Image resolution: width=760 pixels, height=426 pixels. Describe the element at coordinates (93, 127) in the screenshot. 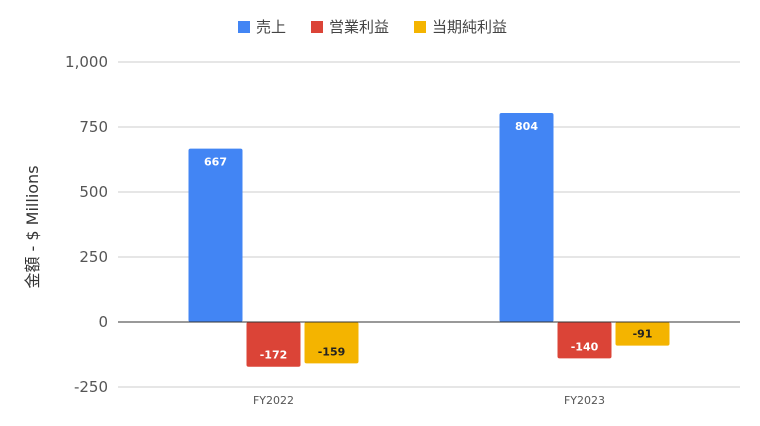

I see `y-tick-label: 750` at that location.